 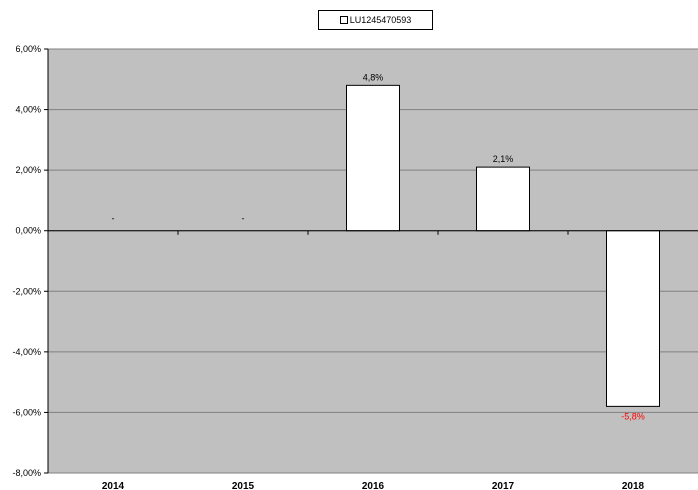 What do you see at coordinates (633, 485) in the screenshot?
I see `x-tick-label: 2018` at bounding box center [633, 485].